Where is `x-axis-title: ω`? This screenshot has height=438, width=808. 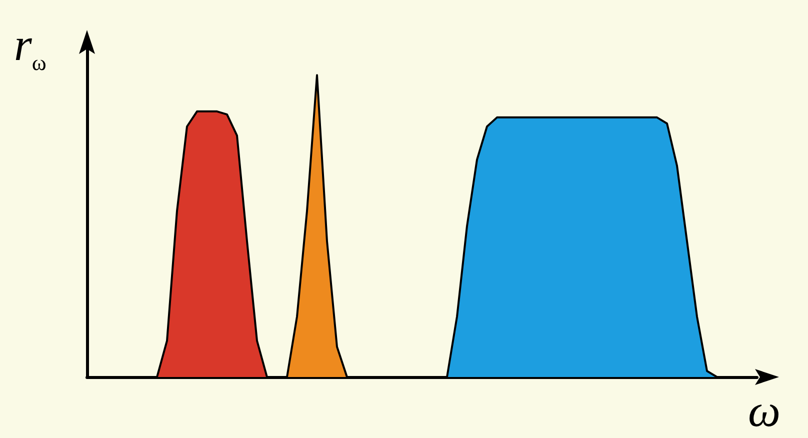 x-axis-title: ω is located at coordinates (764, 410).